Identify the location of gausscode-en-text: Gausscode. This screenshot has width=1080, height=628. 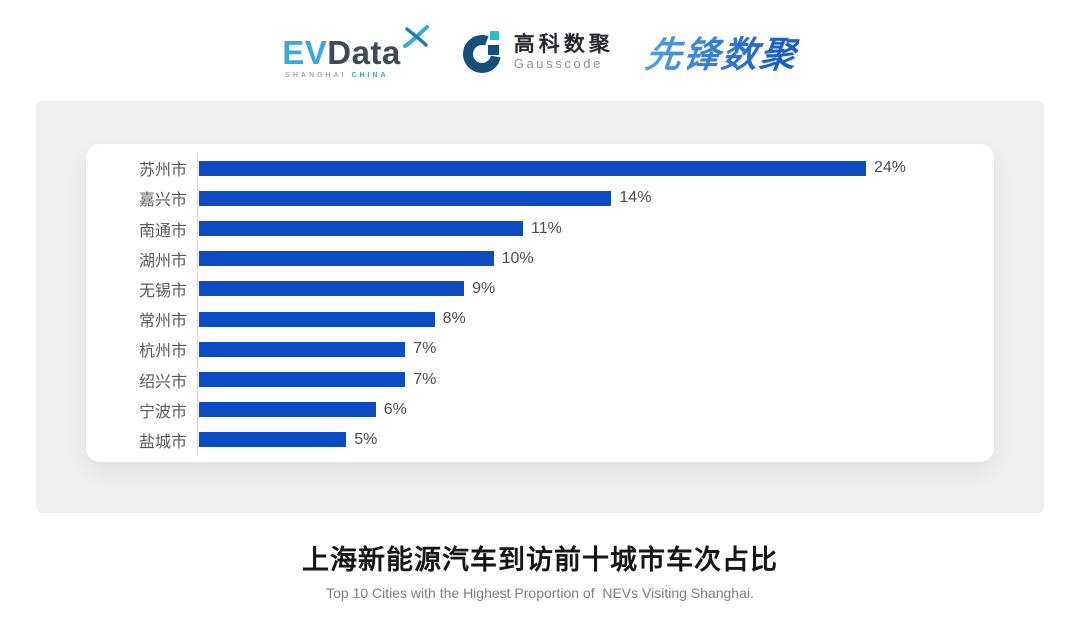
(558, 63).